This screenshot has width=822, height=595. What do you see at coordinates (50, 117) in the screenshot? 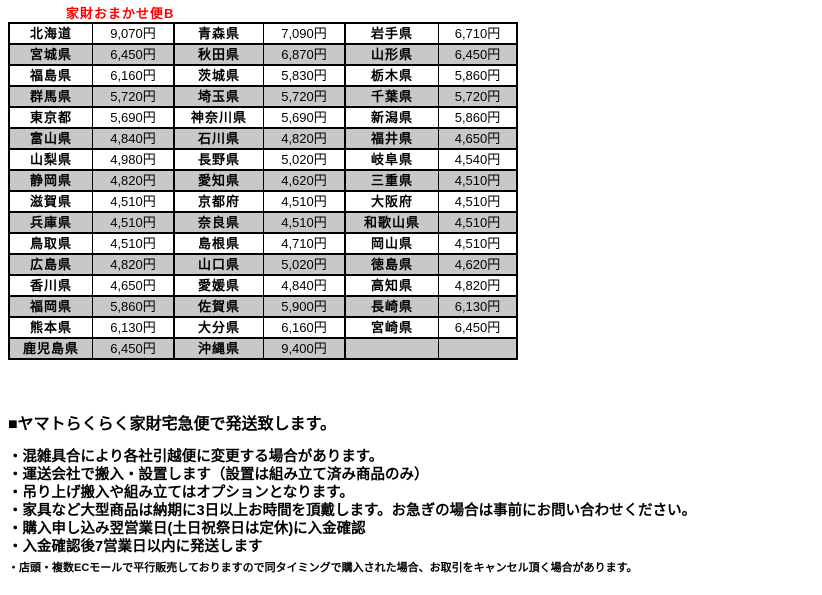
I see `prefecture-cell: 東京都` at bounding box center [50, 117].